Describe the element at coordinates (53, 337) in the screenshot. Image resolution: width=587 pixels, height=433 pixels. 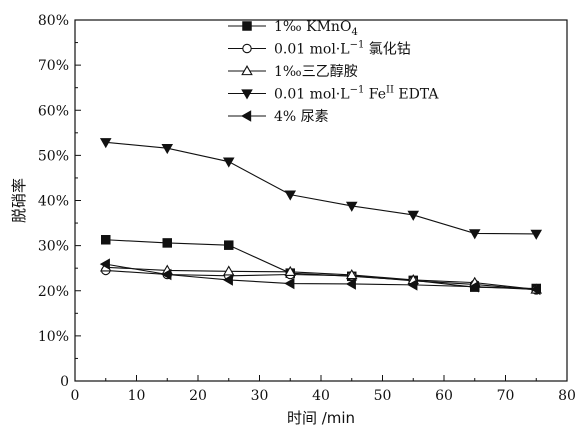
I see `y-tick-label: 10%` at that location.